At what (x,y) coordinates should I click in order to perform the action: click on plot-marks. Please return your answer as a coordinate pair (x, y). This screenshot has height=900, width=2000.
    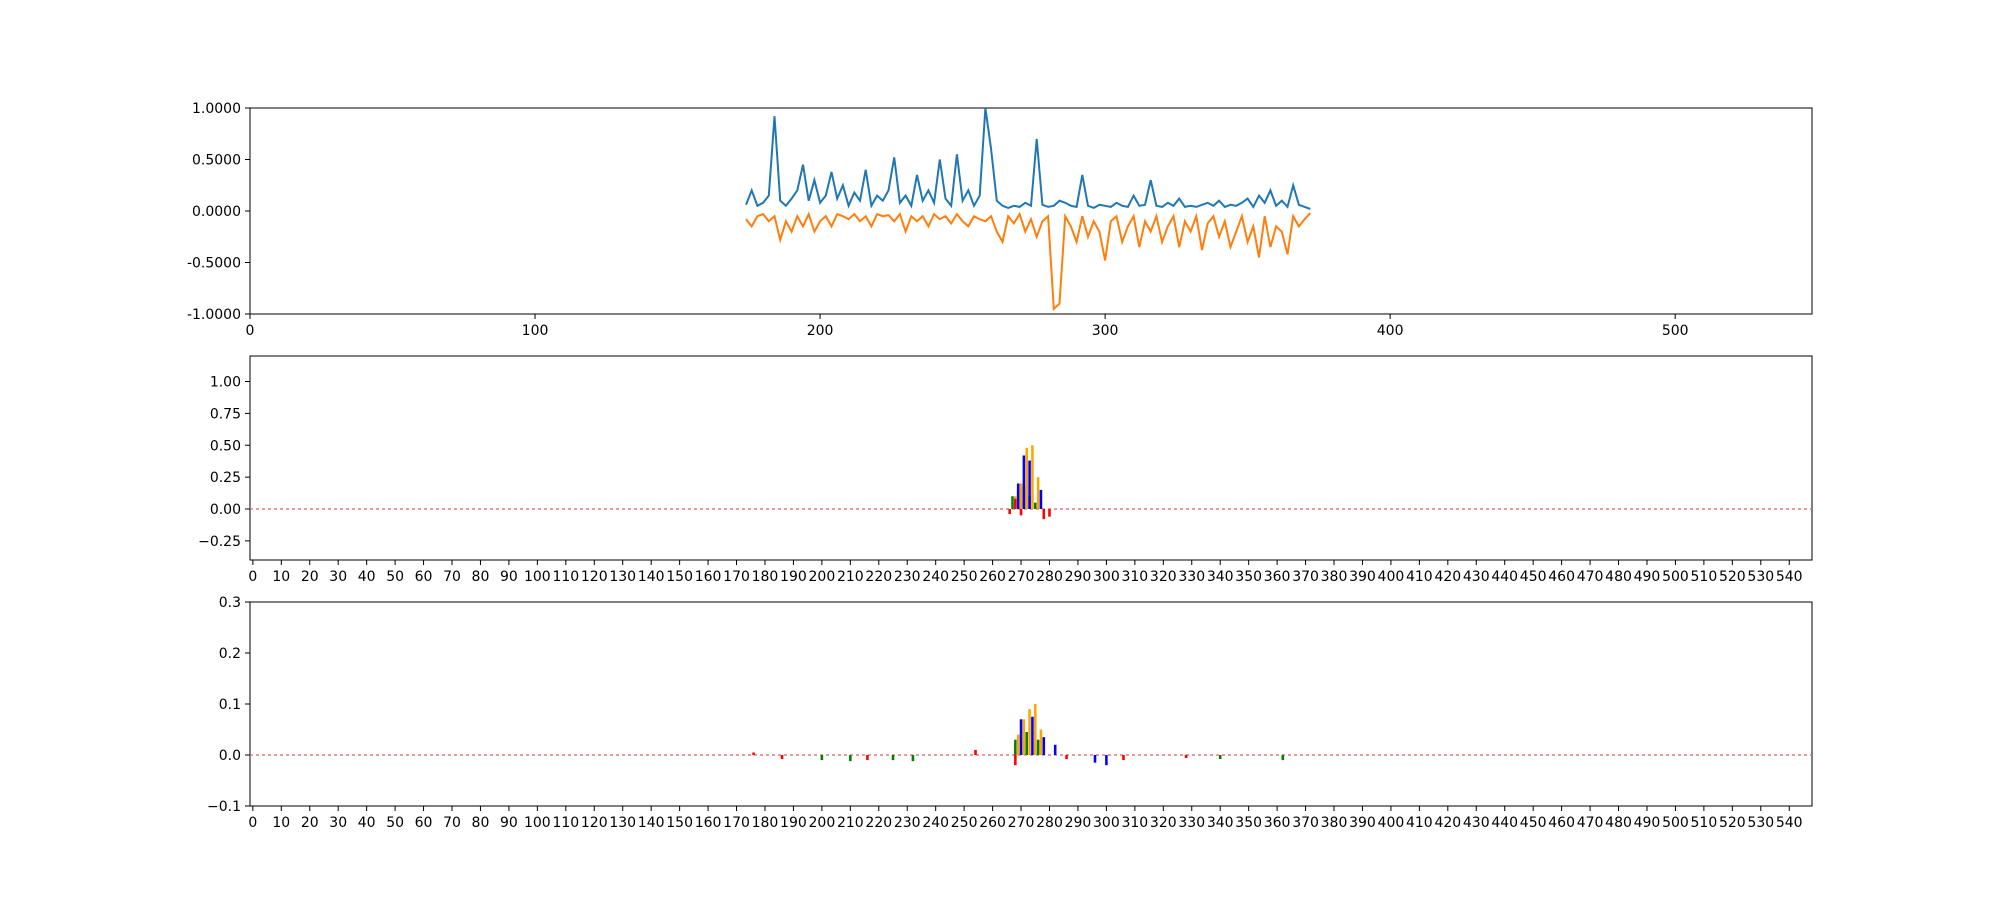
    Looking at the image, I should click on (1028, 210).